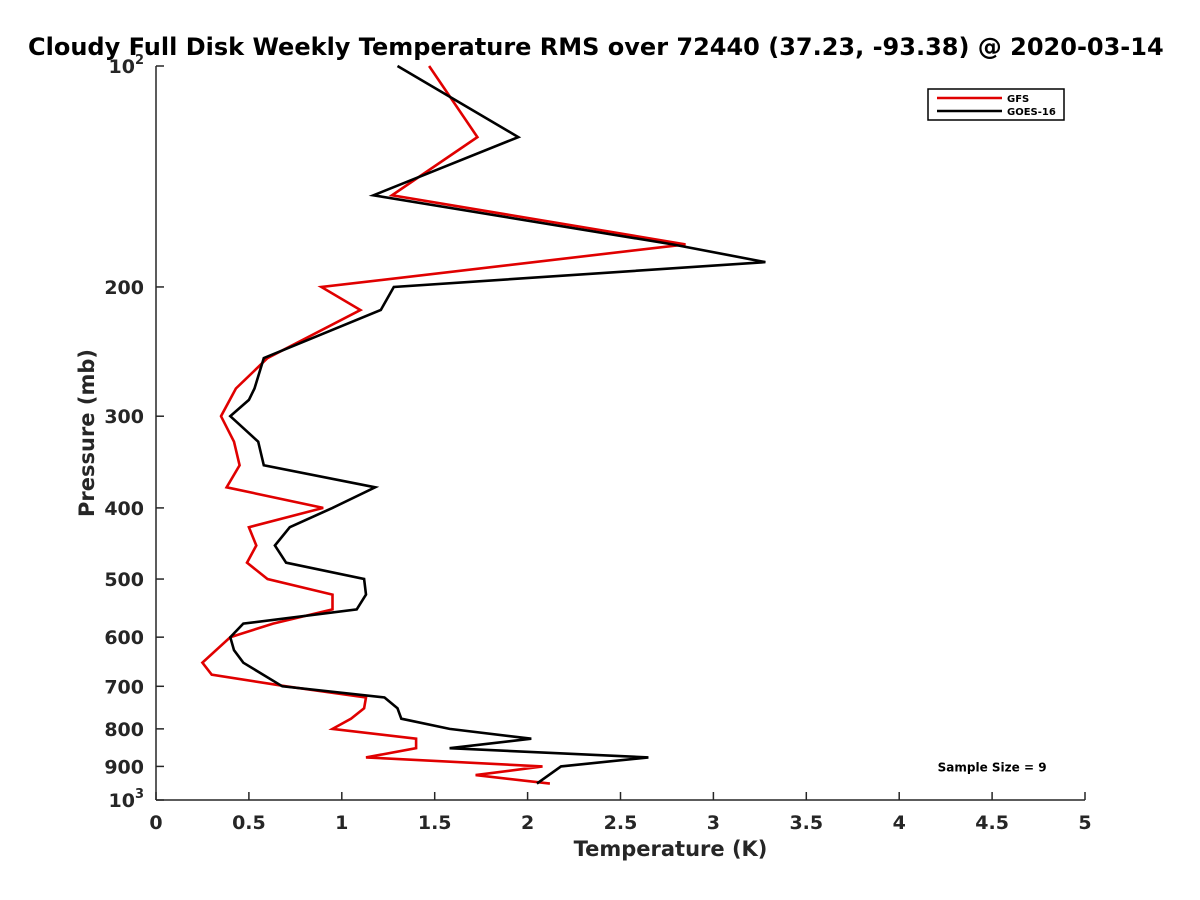  Describe the element at coordinates (127, 65) in the screenshot. I see `y-tick-label: 10²` at that location.